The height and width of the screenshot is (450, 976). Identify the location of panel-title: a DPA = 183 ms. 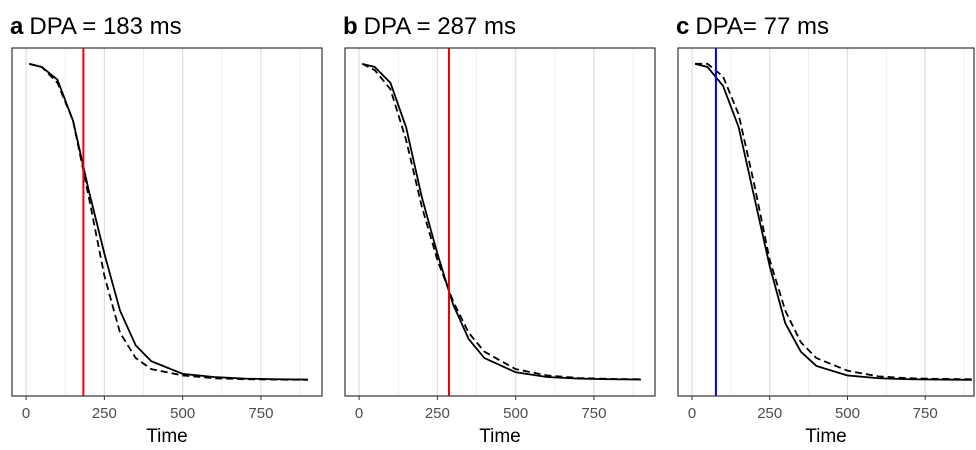
(96, 26).